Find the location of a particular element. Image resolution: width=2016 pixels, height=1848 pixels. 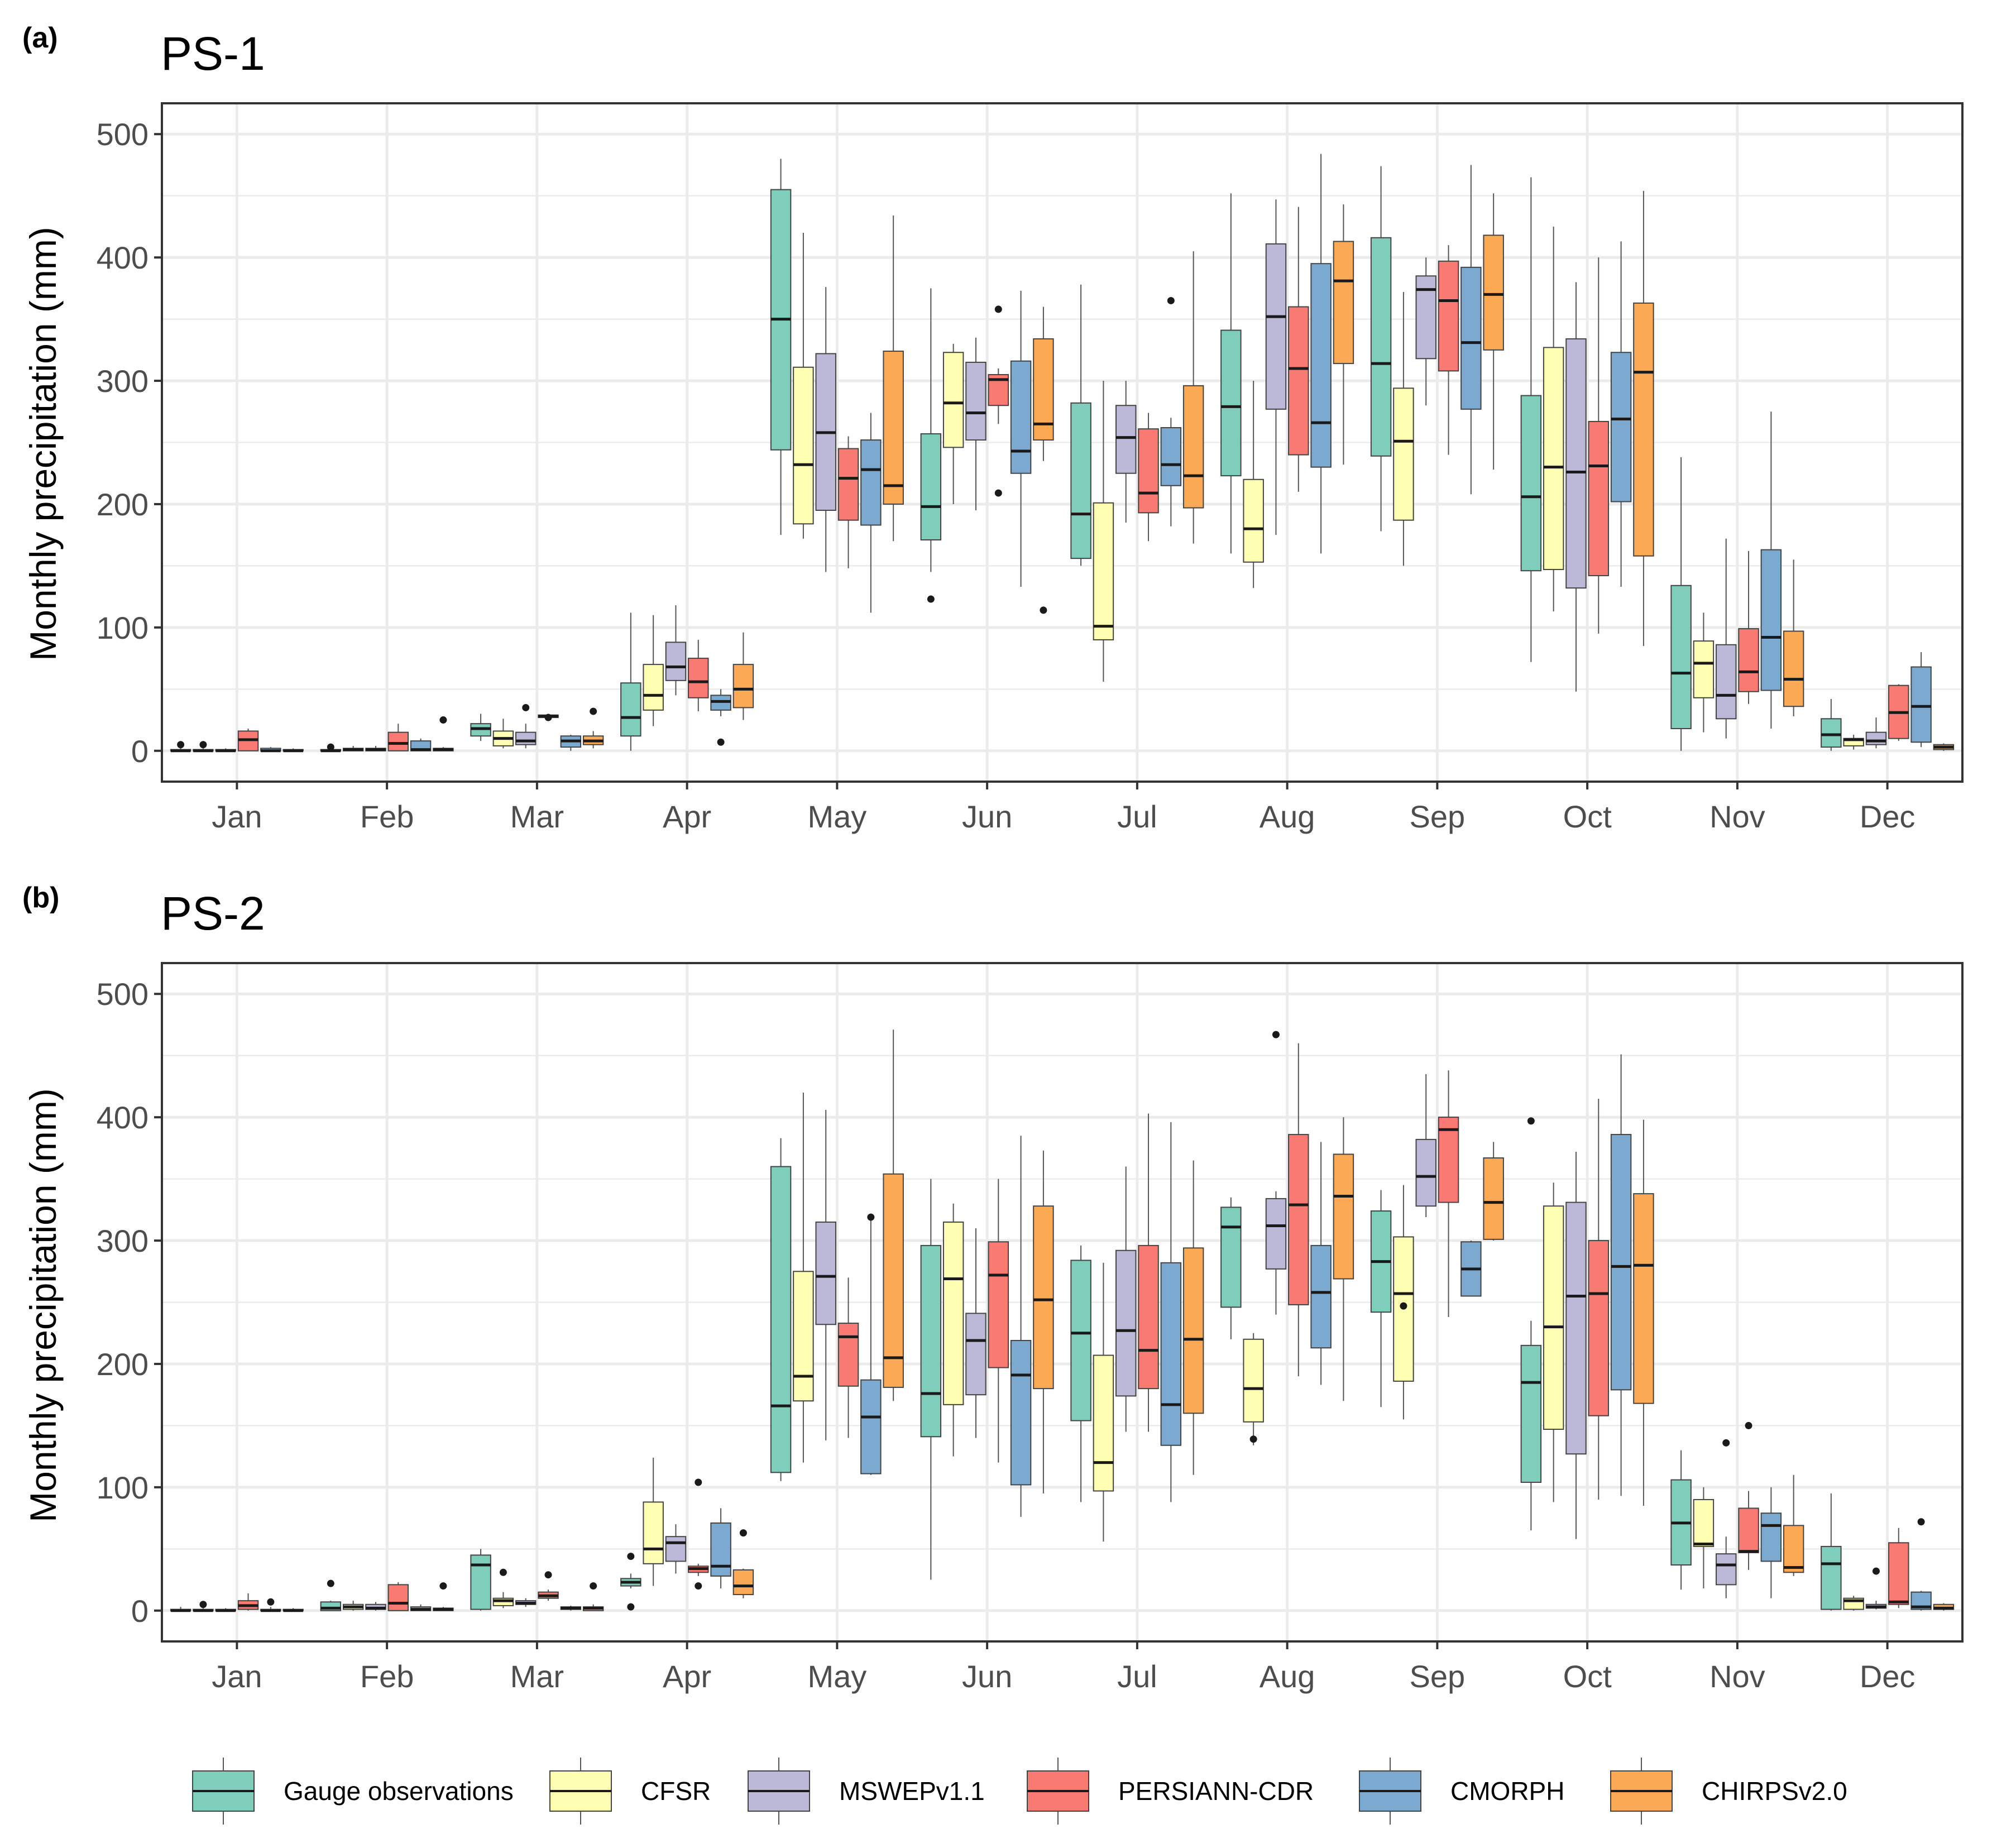

panel-b-y-tick-label: 200 is located at coordinates (123, 1364).